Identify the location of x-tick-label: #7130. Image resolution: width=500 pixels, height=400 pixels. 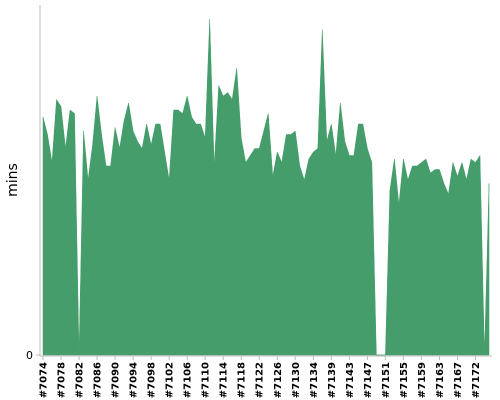
(296, 380).